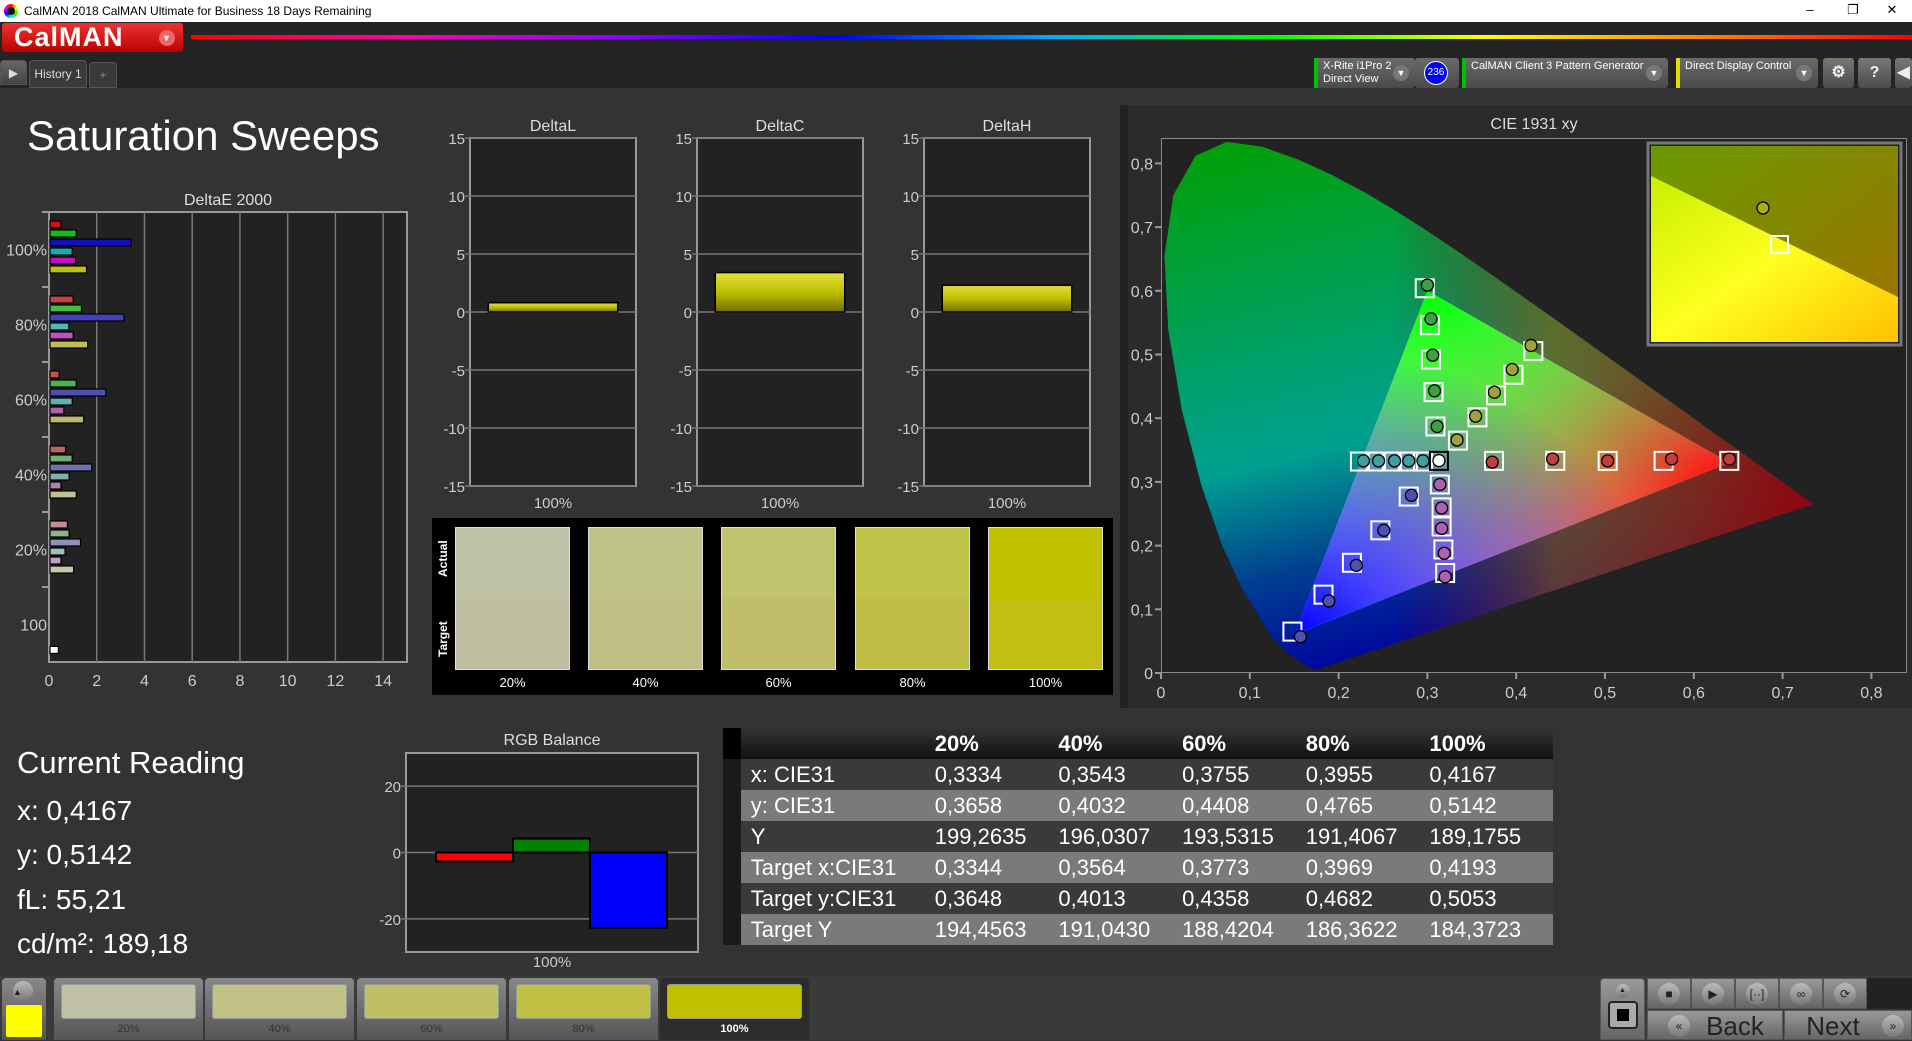 This screenshot has width=1912, height=1041. What do you see at coordinates (1092, 867) in the screenshot?
I see `table-cell: 0,3564` at bounding box center [1092, 867].